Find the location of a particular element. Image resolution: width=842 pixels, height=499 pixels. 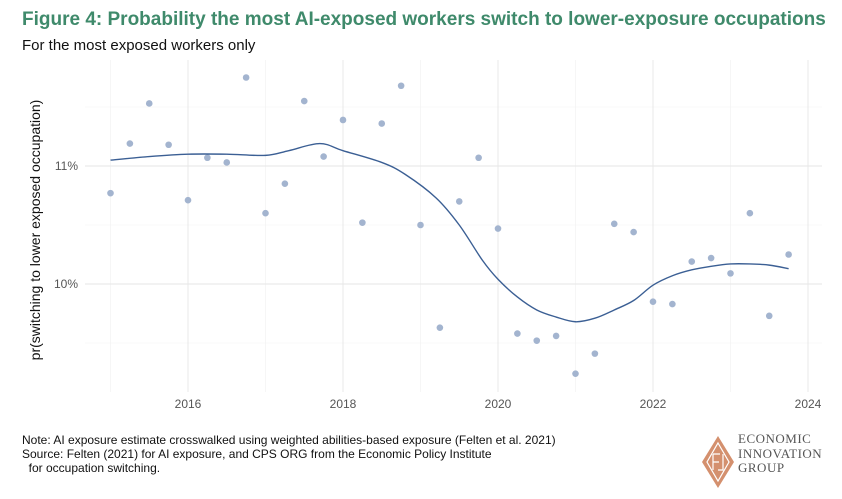

logo-diamond-icon is located at coordinates (718, 462).